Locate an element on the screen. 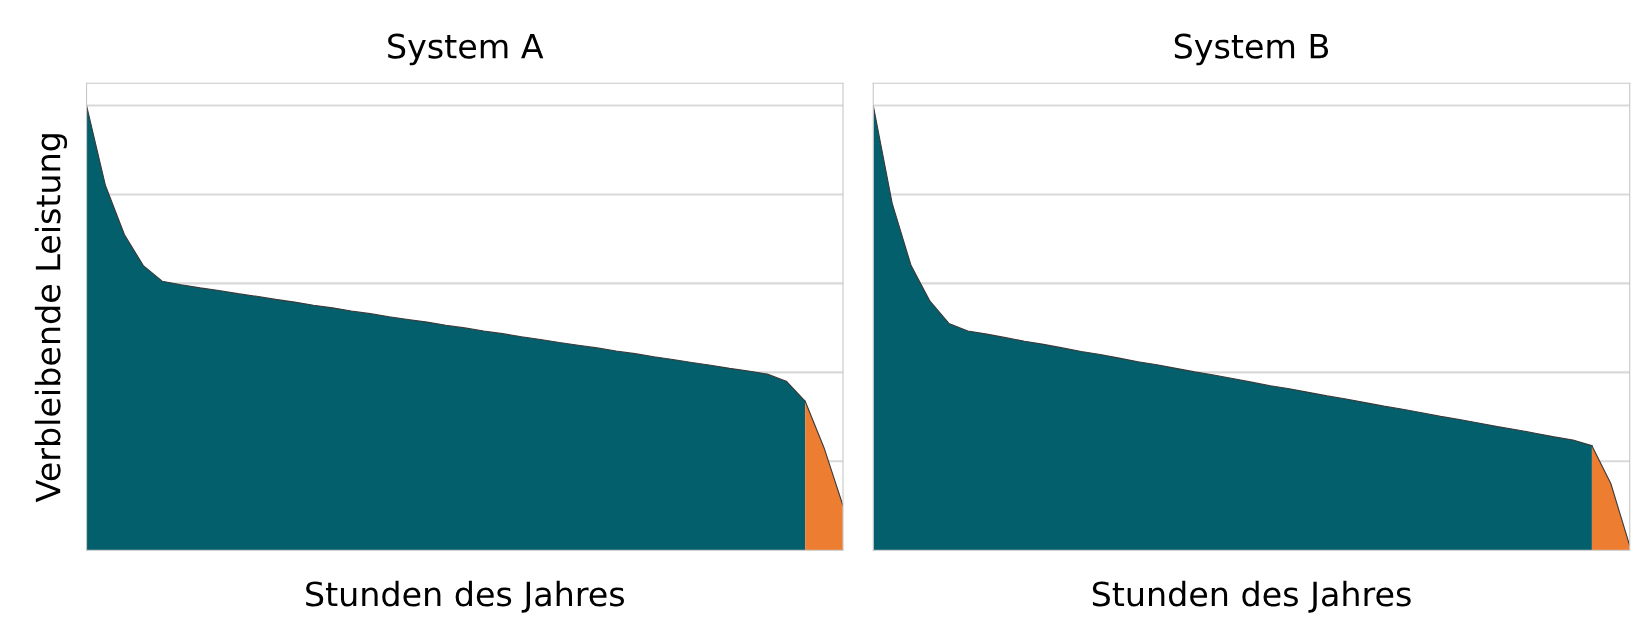  chart-title: System B is located at coordinates (1251, 49).